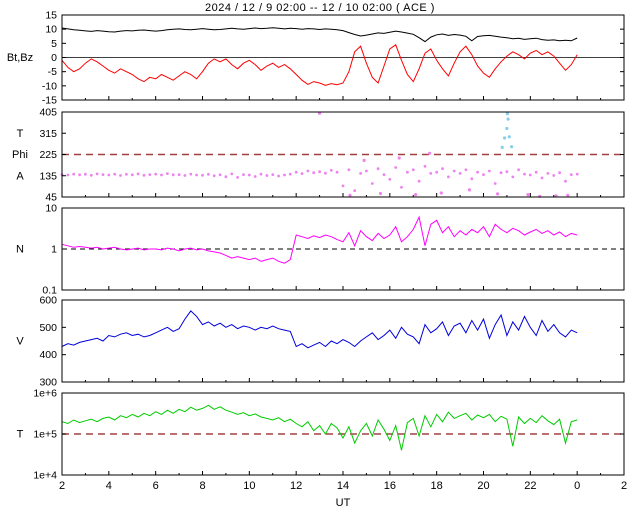  Describe the element at coordinates (319, 427) in the screenshot. I see `series-T` at that location.